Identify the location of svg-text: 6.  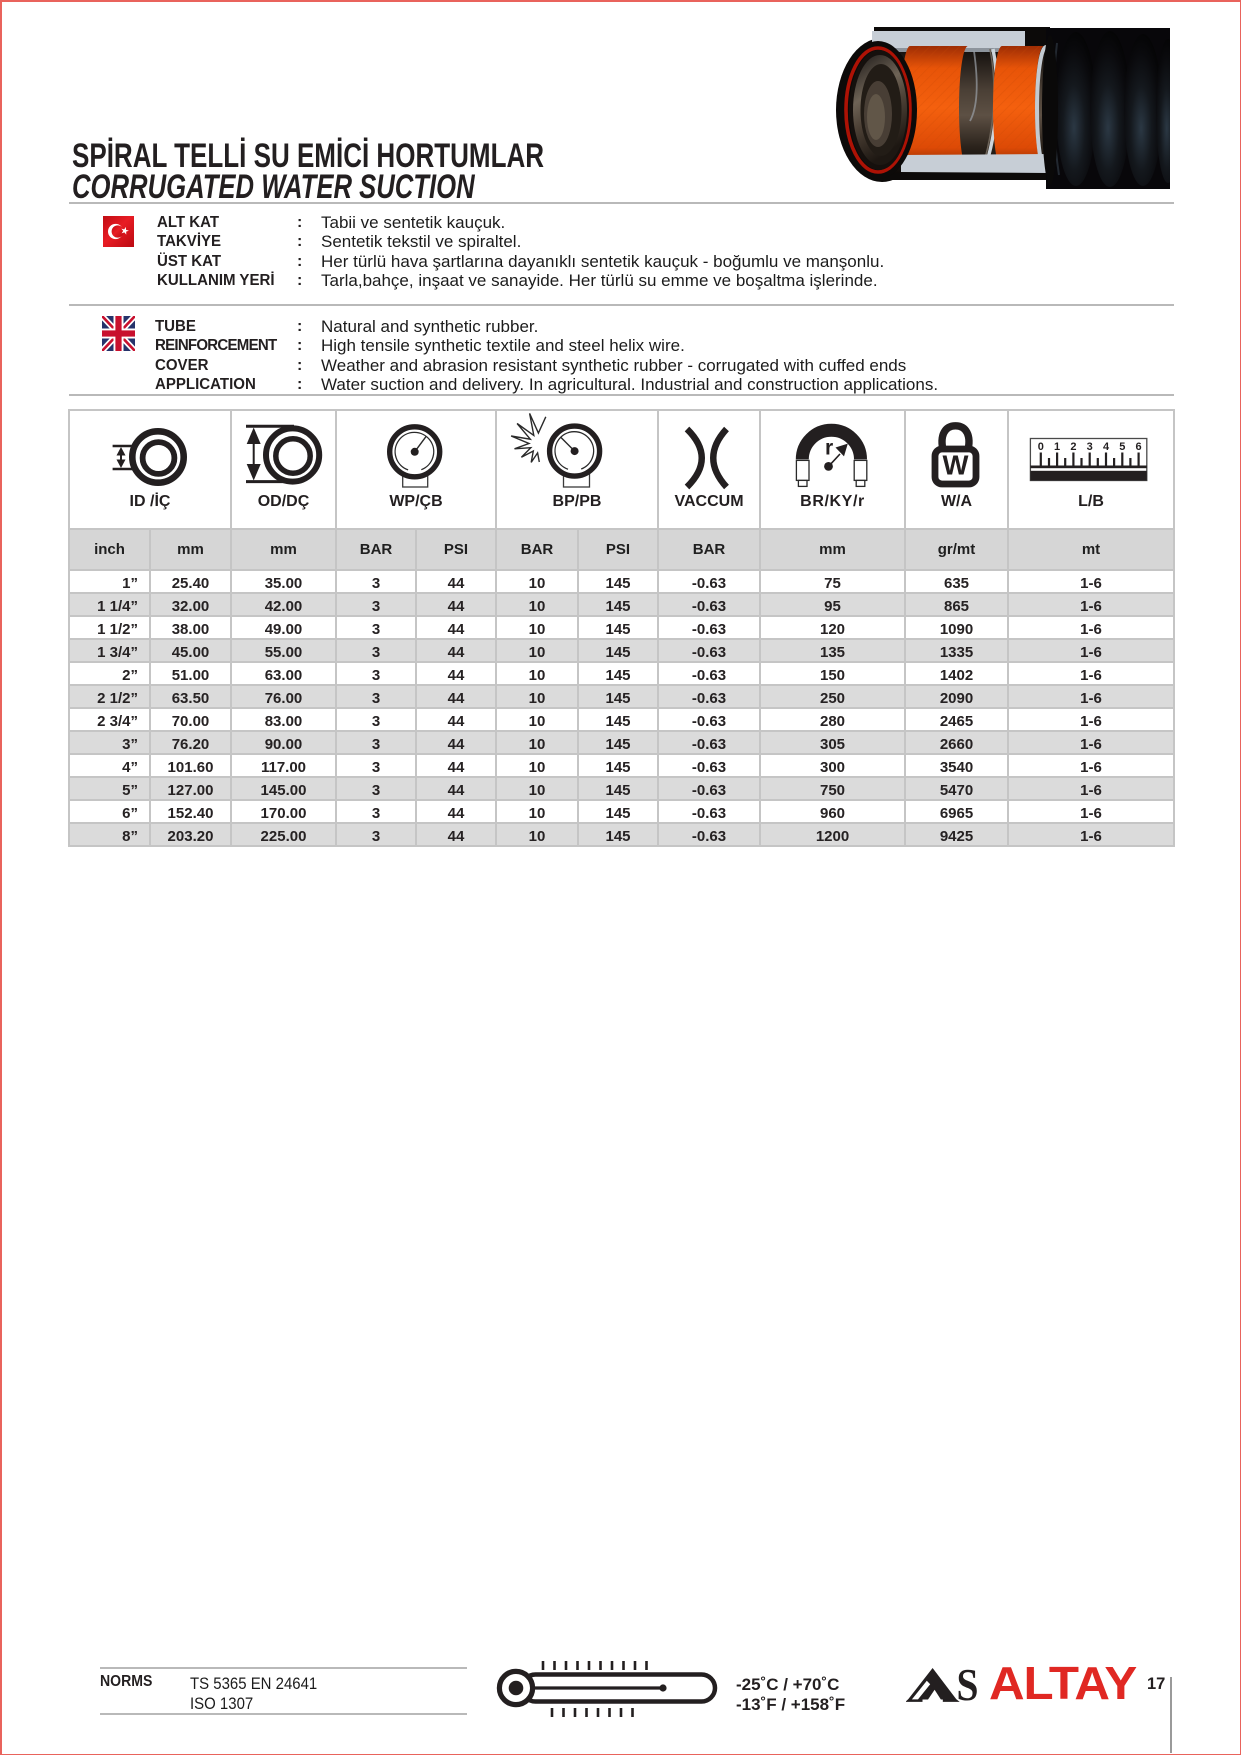
(1139, 447).